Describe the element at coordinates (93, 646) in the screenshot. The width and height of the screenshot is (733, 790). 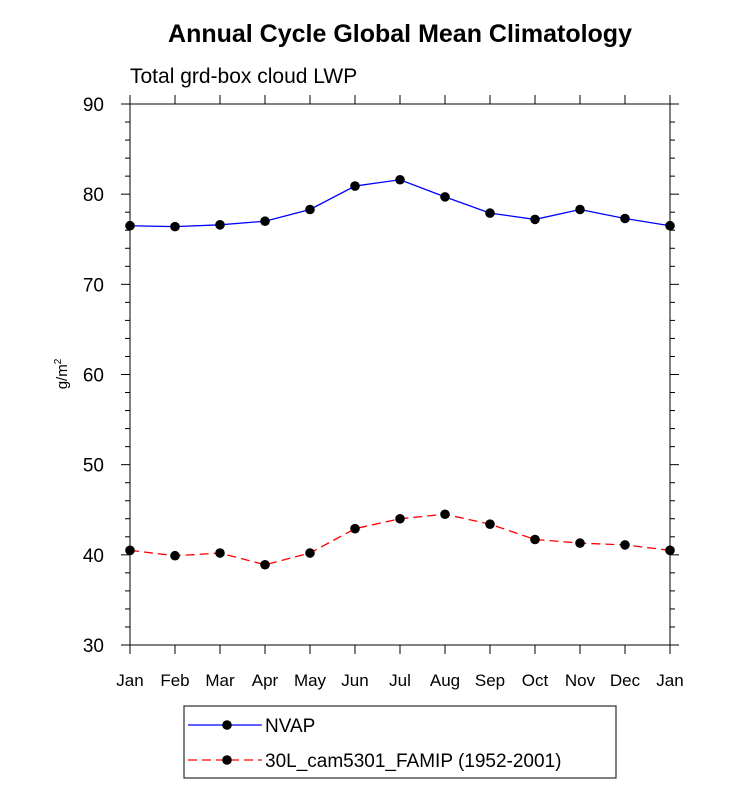
I see `y-tick-label: 30` at that location.